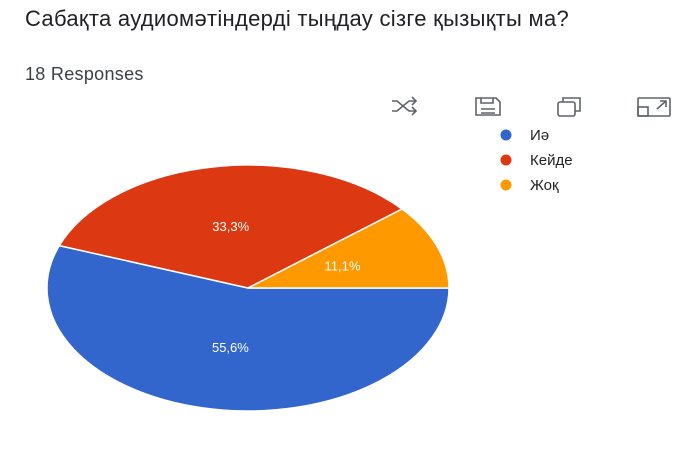  Describe the element at coordinates (488, 106) in the screenshot. I see `save-icon` at that location.